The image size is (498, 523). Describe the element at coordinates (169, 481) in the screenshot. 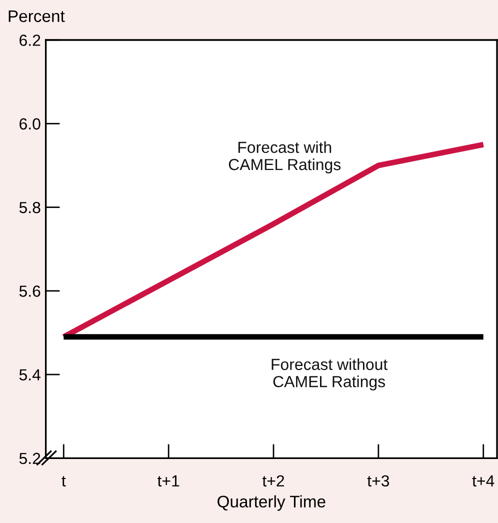

I see `x-tick-label: t+1` at that location.